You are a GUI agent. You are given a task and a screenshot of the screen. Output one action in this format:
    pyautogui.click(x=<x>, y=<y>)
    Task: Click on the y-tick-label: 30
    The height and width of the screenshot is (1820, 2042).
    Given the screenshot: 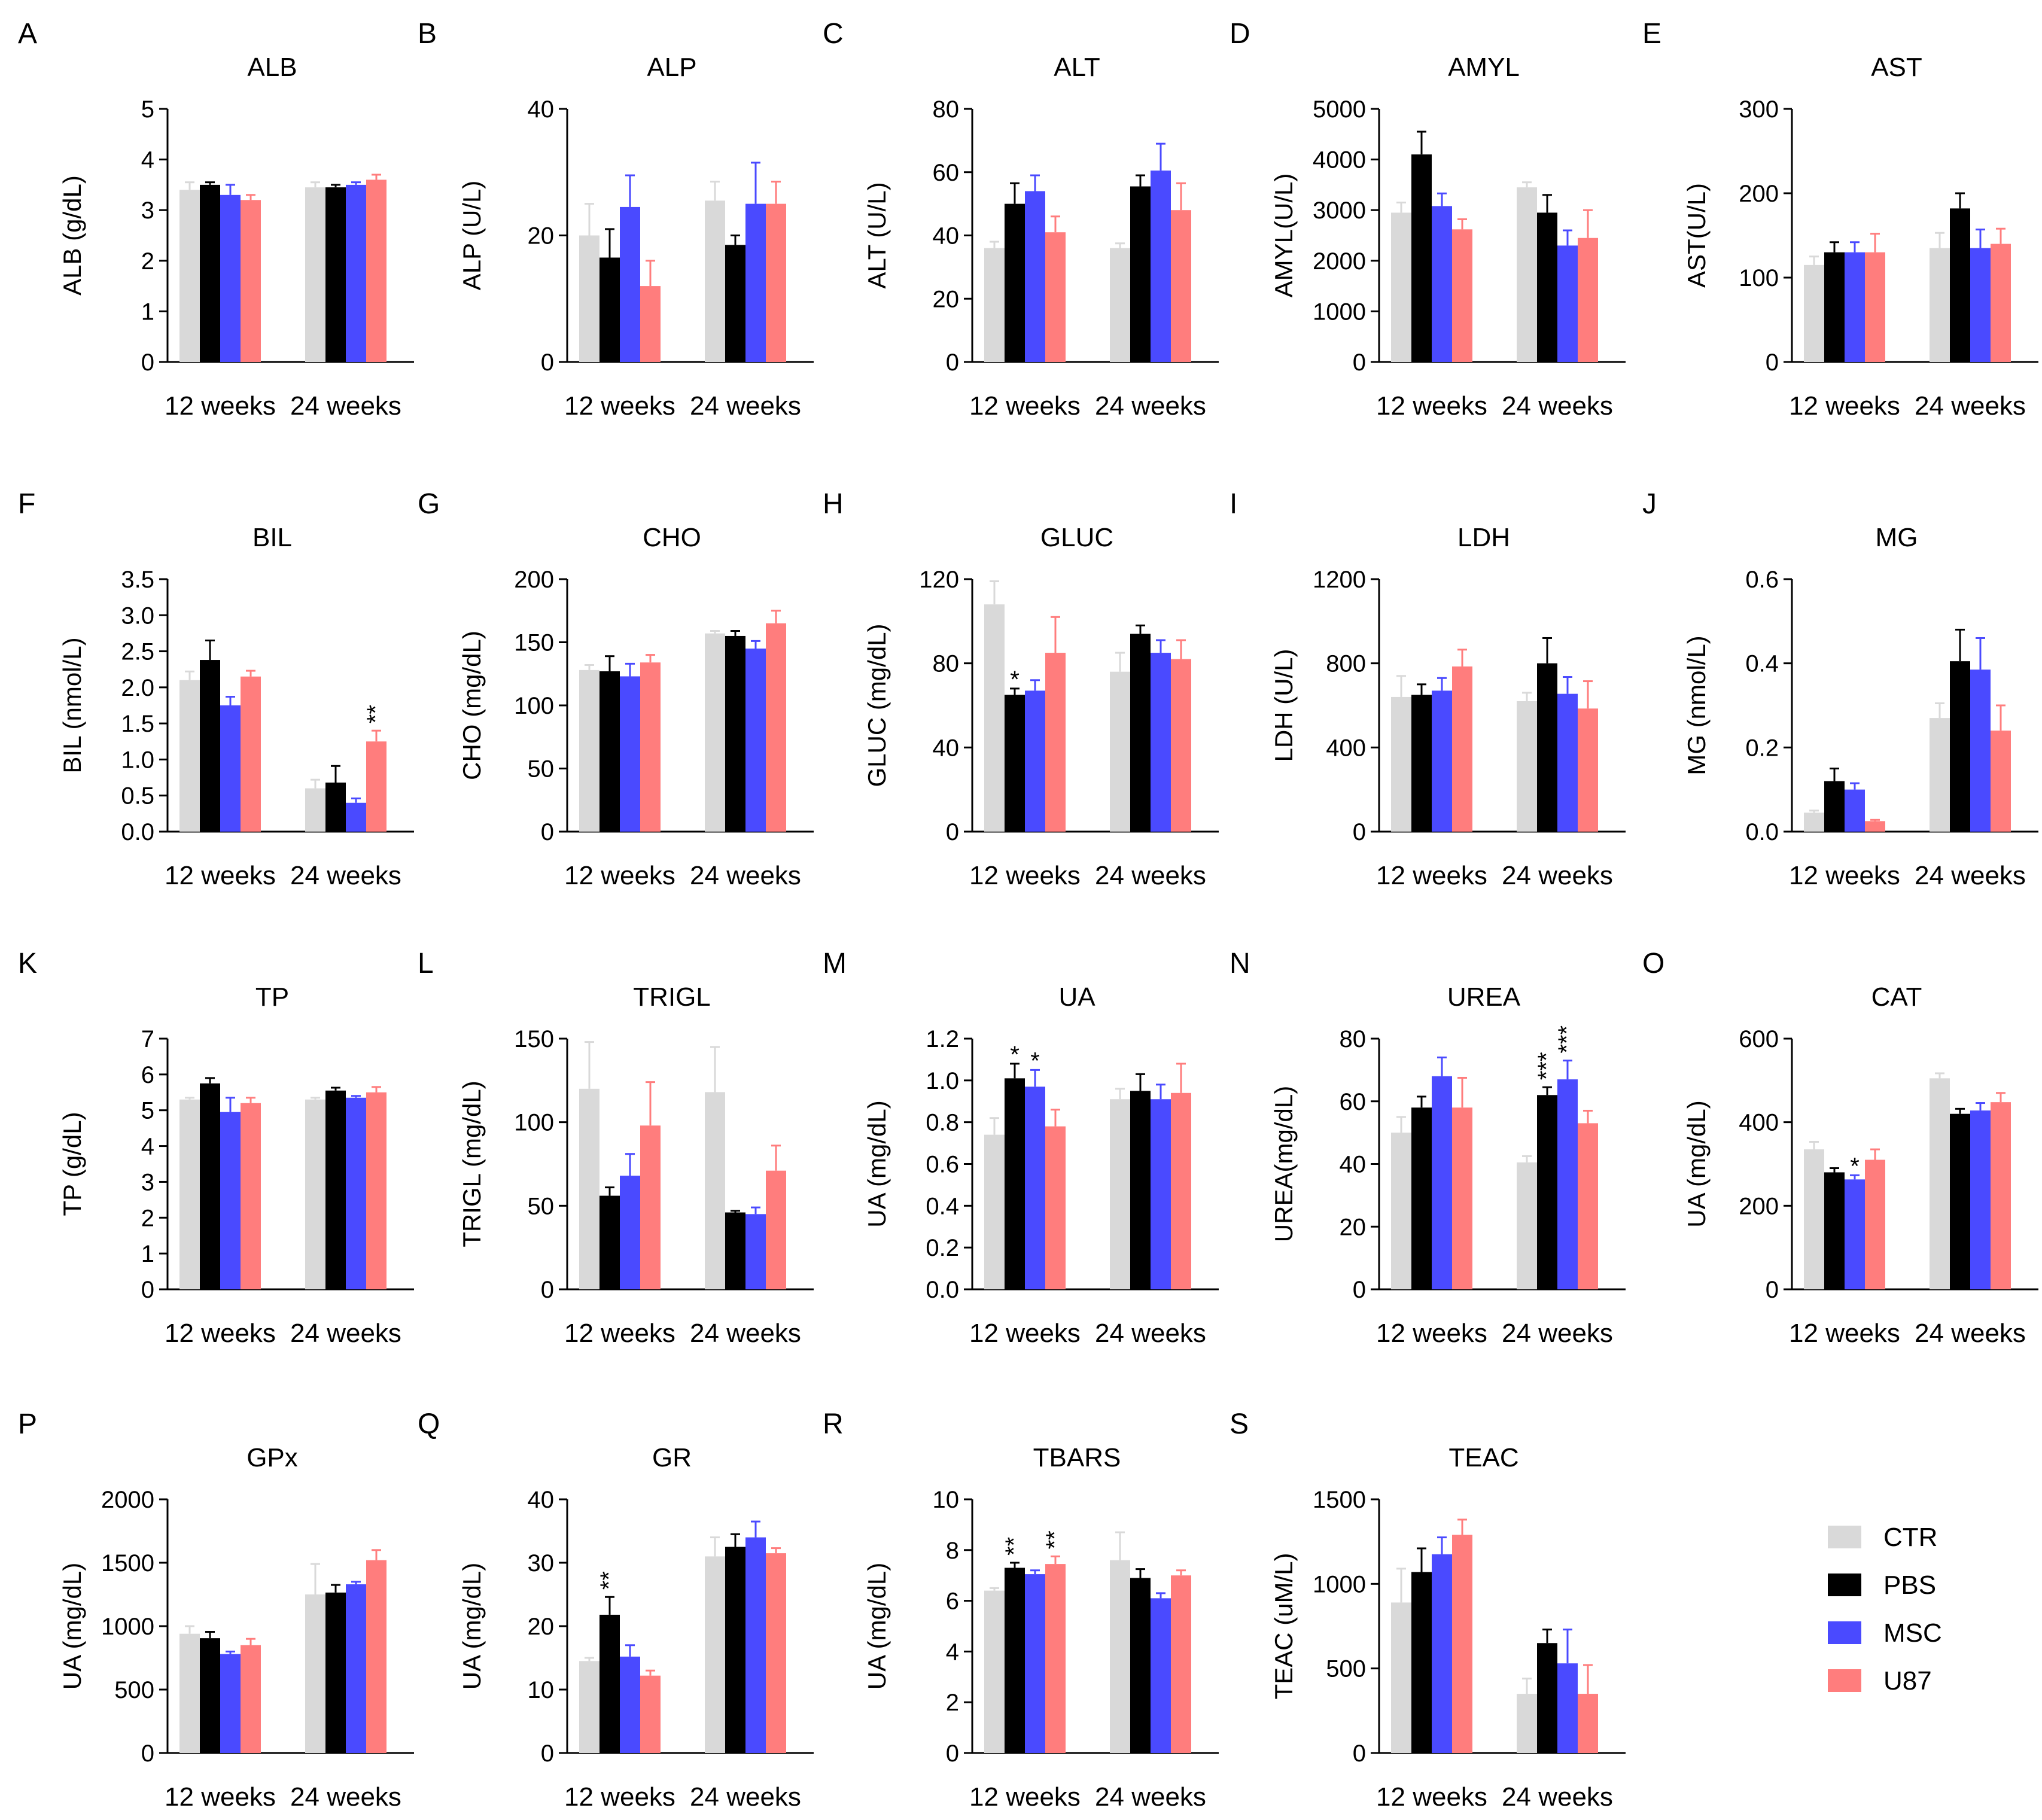 What is the action you would take?
    pyautogui.click(x=541, y=1563)
    